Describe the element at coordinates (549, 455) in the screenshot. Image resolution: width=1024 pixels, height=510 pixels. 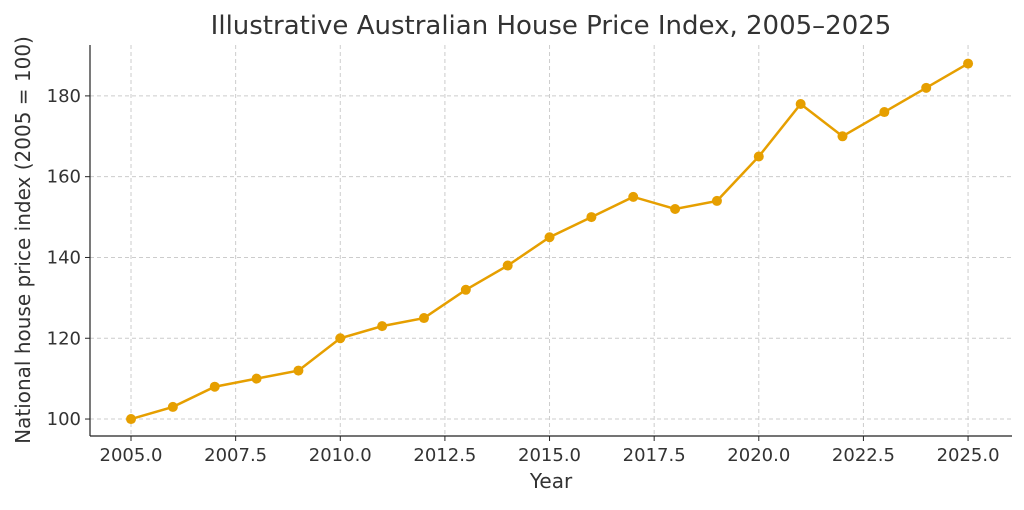
I see `x-tick-label: 2015.0` at that location.